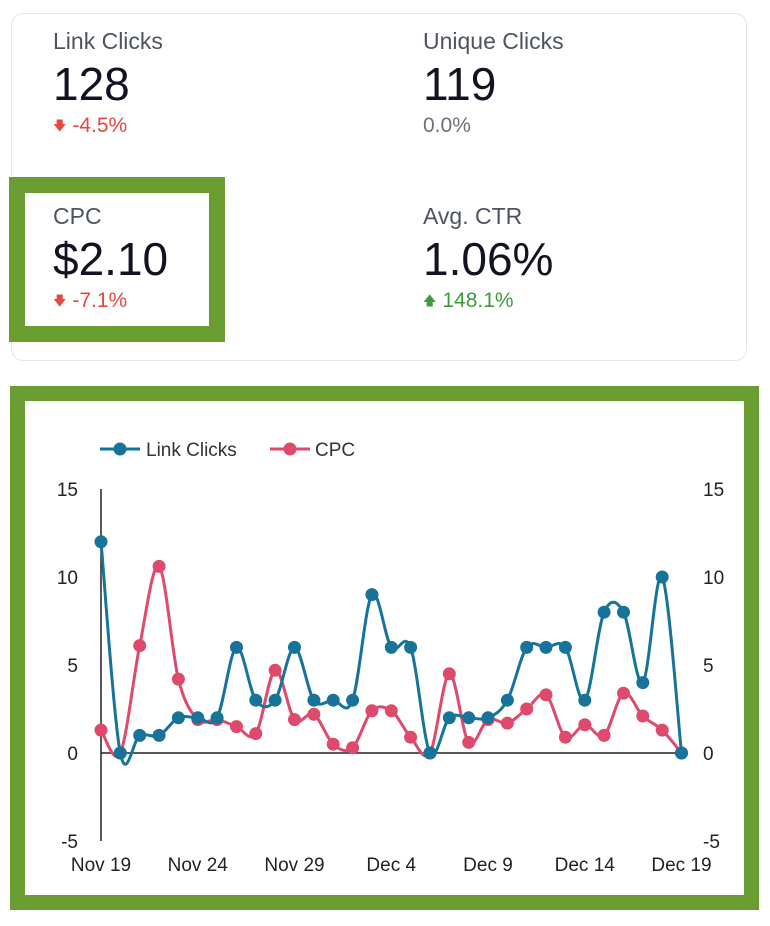  What do you see at coordinates (708, 754) in the screenshot?
I see `y-tick-label-right: 0` at bounding box center [708, 754].